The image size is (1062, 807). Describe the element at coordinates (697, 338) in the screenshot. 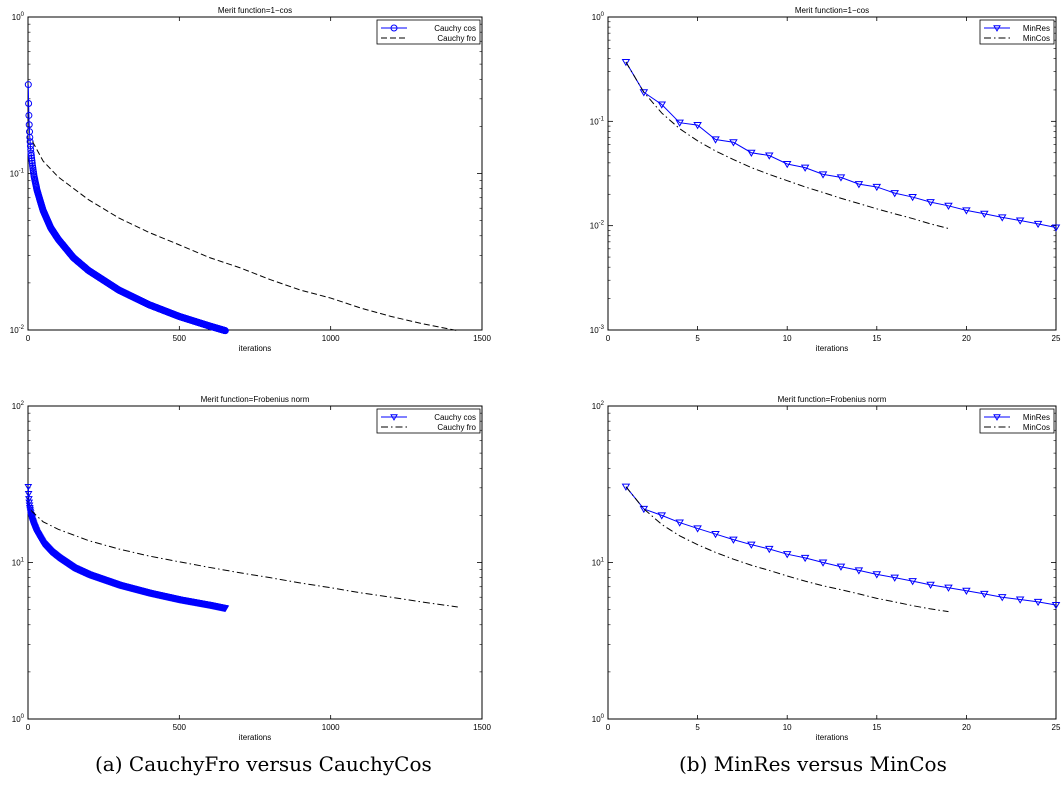

I see `x-tick-label: 5` at that location.